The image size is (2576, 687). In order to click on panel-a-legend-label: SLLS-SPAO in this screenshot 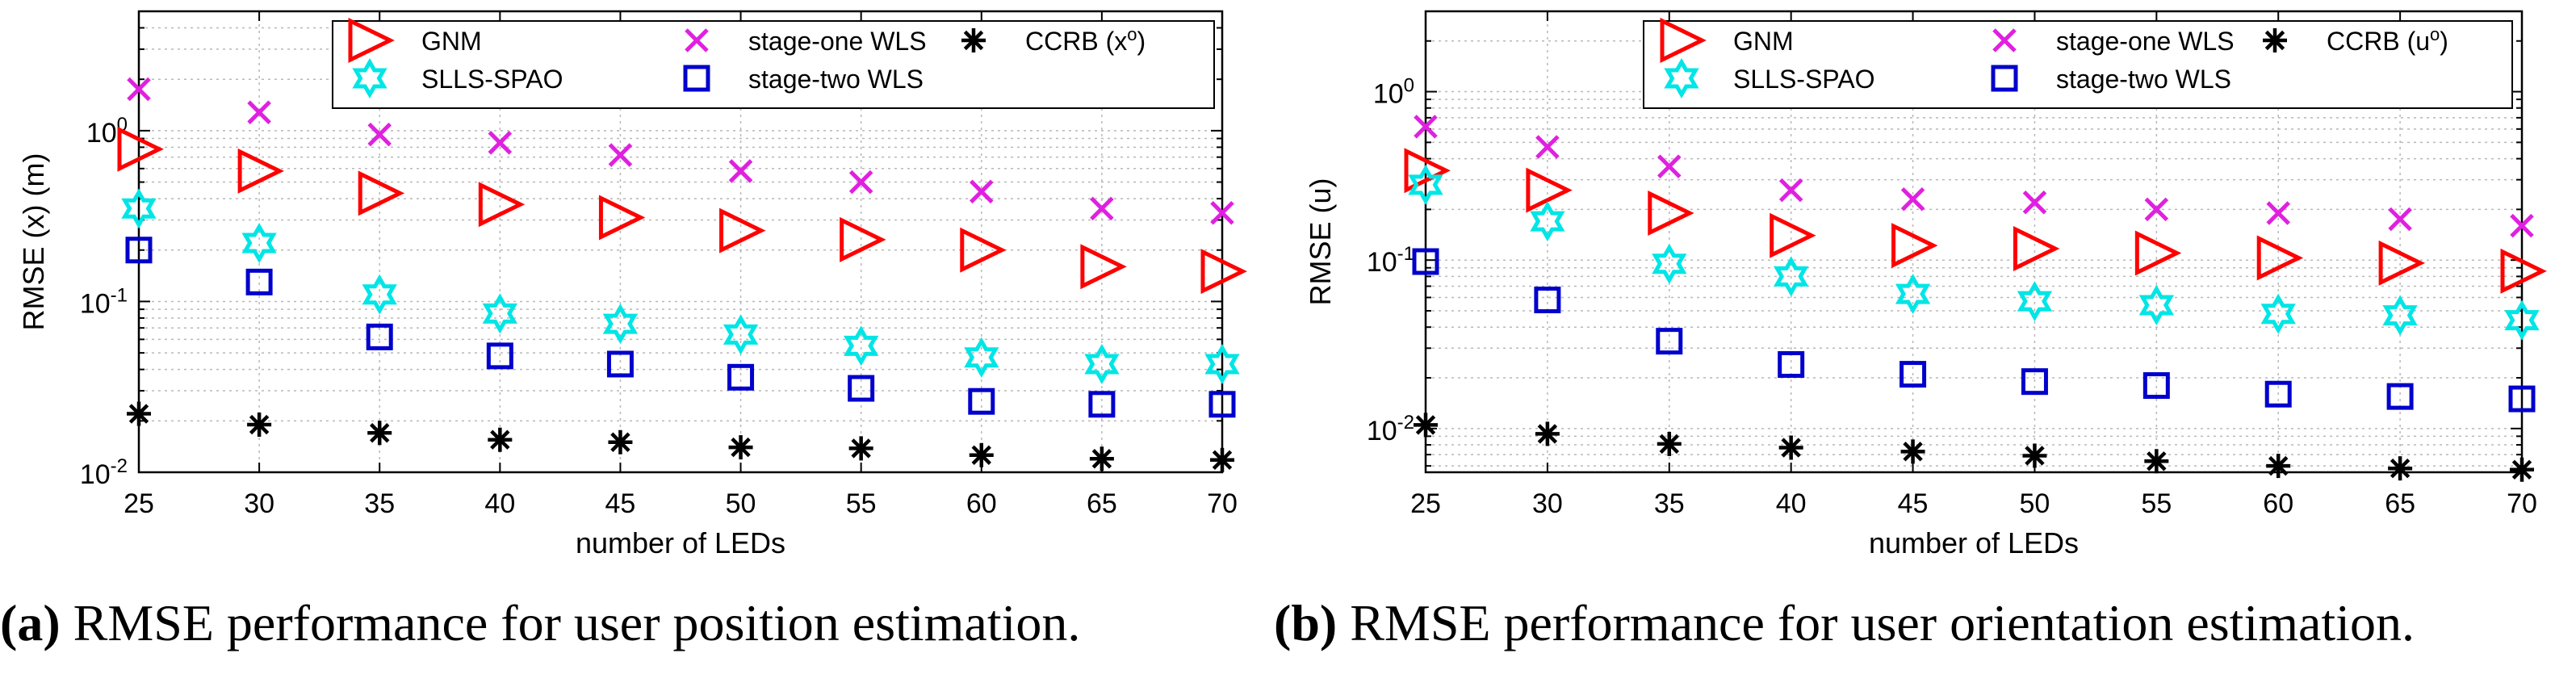, I will do `click(492, 79)`.